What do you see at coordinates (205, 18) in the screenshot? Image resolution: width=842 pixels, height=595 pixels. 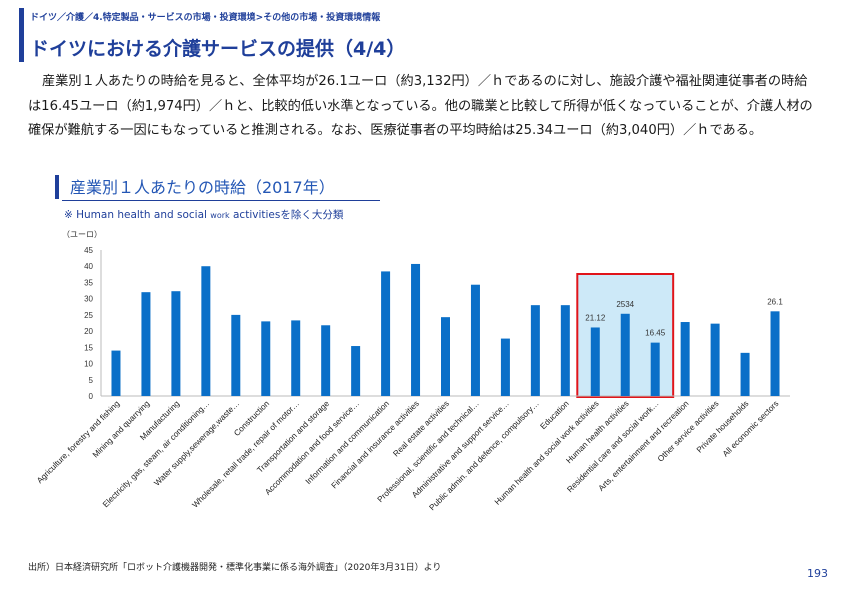 I see `breadcrumb: ドイツ／介護／4.特定製品・サービスの市場・投資環境>その他の市場・投資環境情報` at bounding box center [205, 18].